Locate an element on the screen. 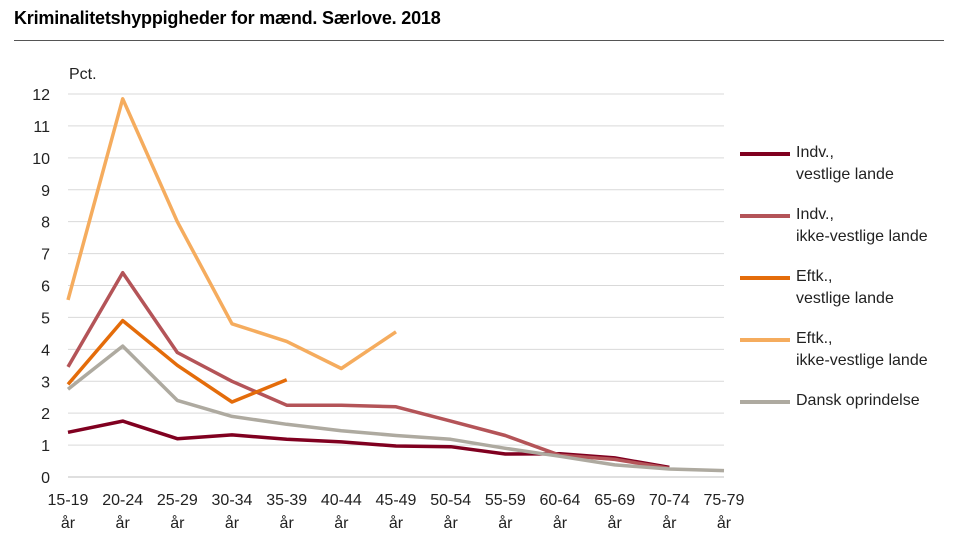 This screenshot has width=967, height=541. legend-item-5: Dansk oprindelse is located at coordinates (853, 401).